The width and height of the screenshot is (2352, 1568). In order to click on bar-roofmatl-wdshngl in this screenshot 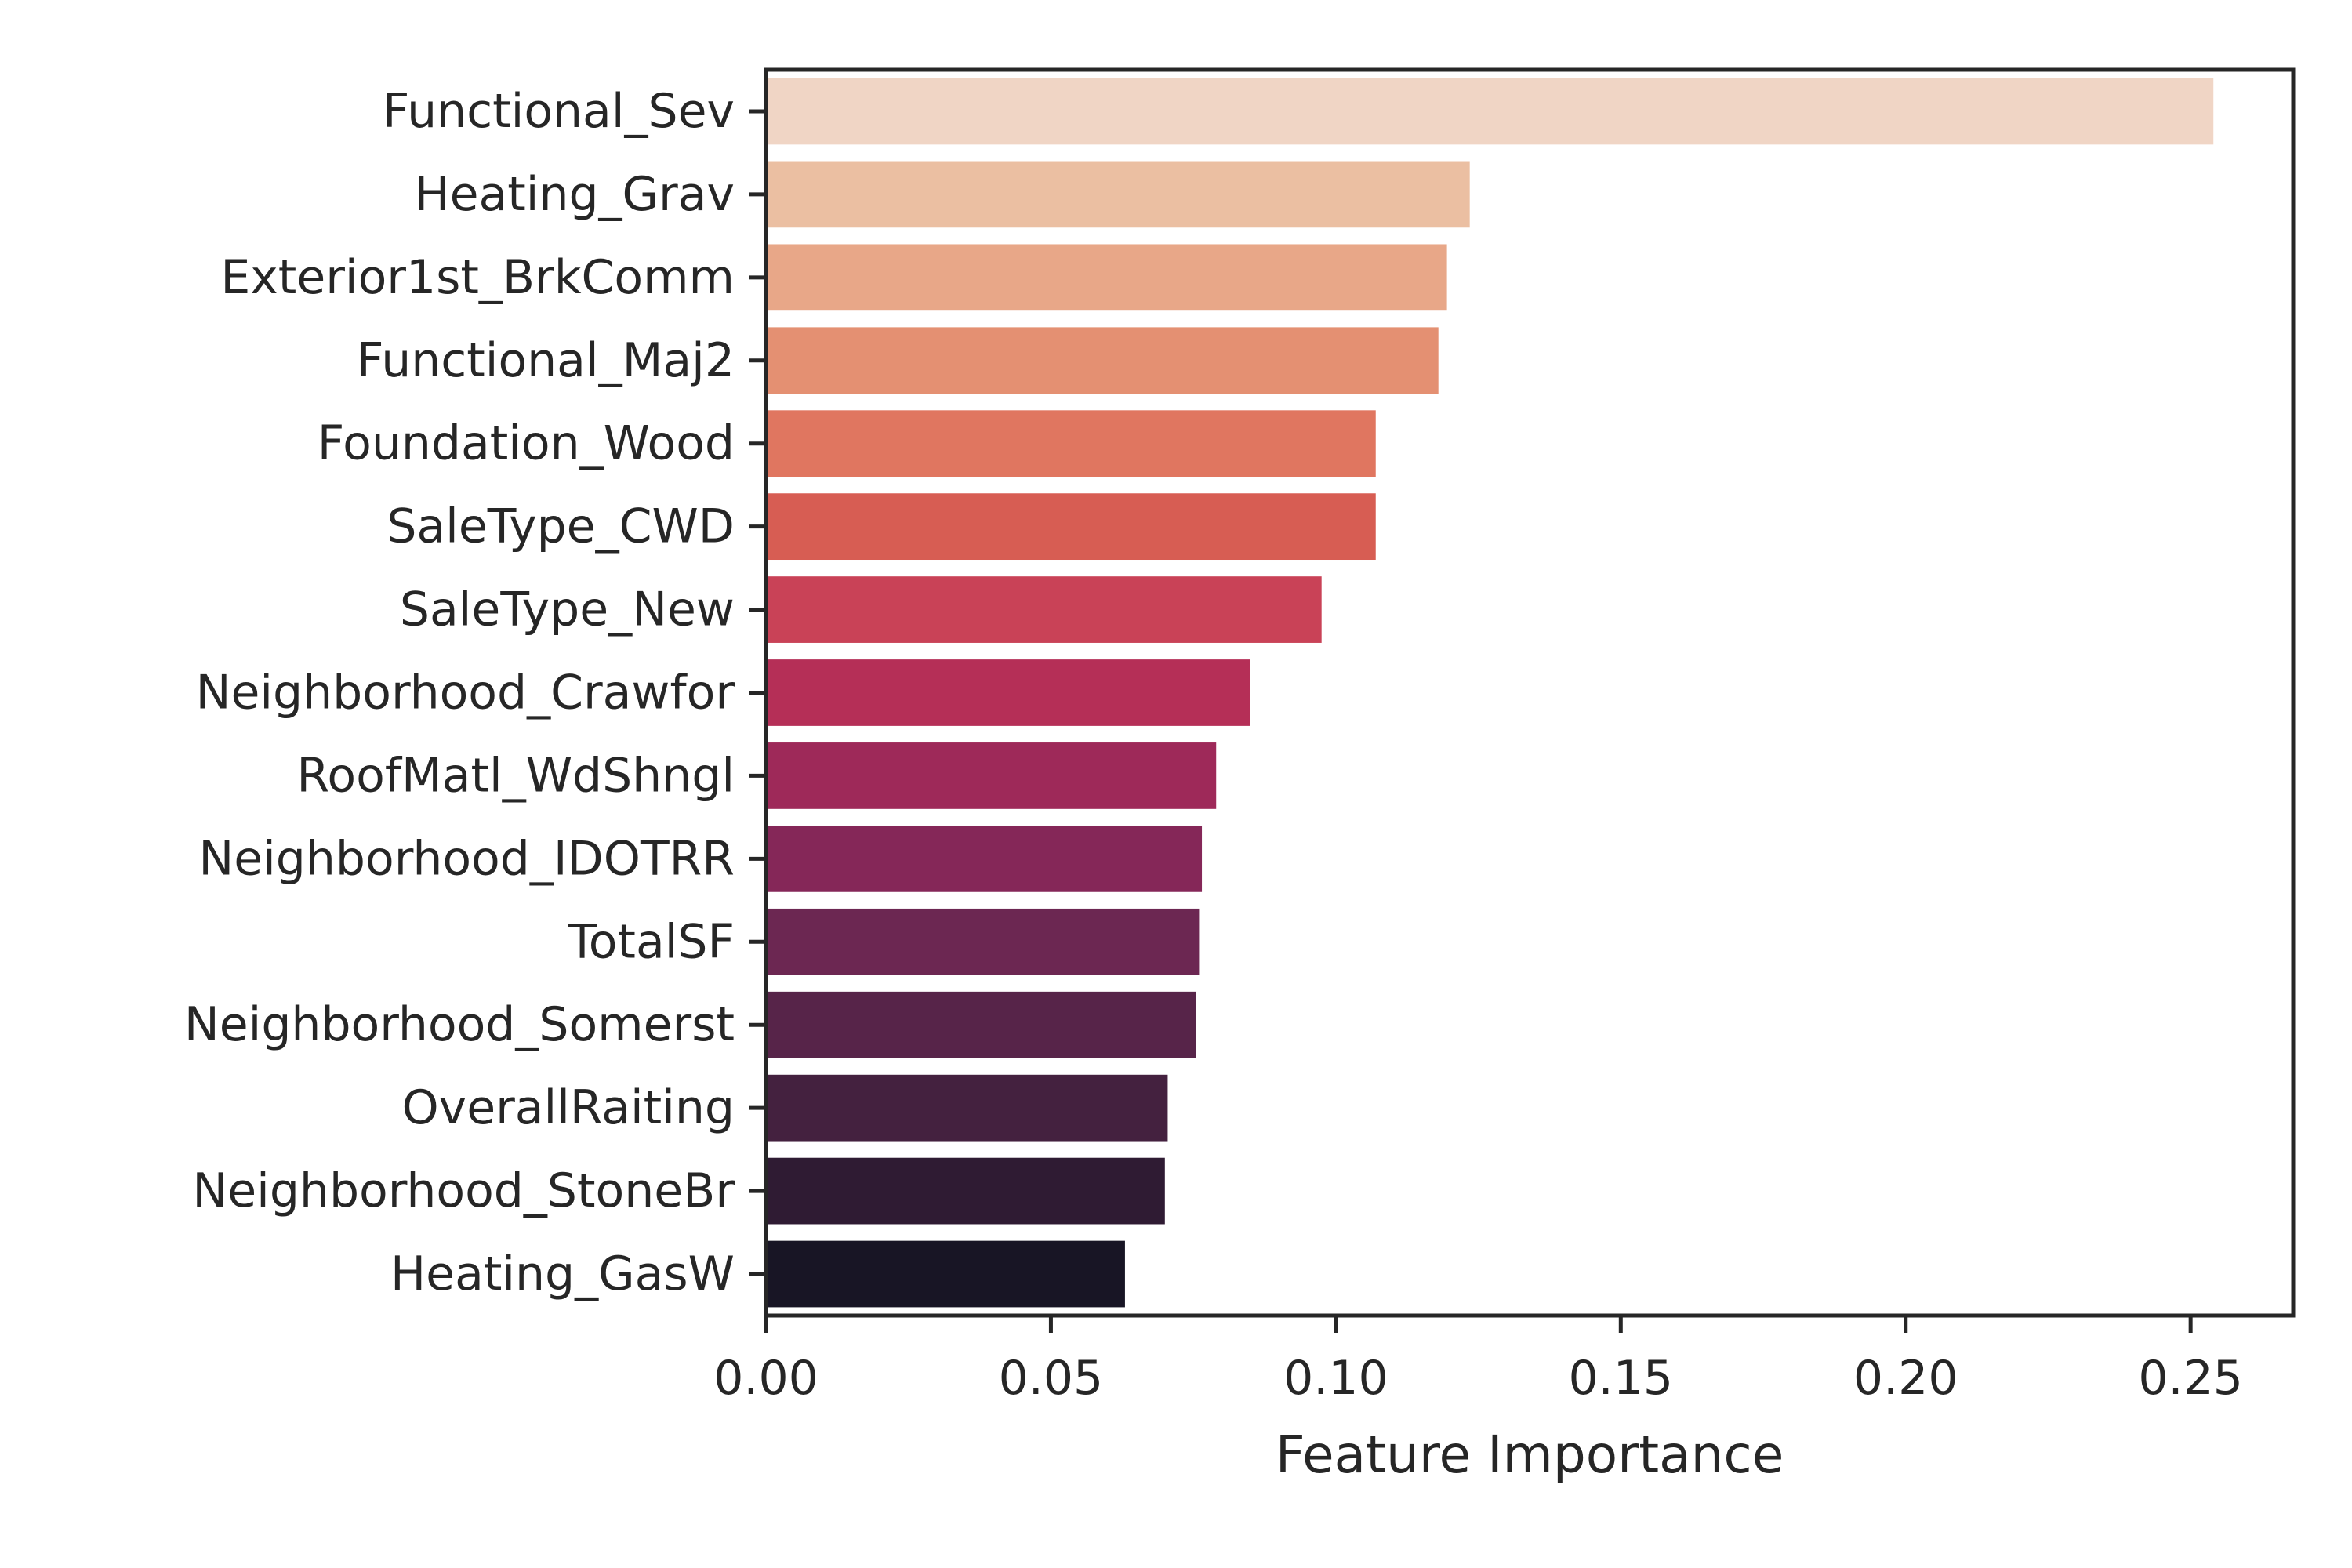, I will do `click(991, 775)`.